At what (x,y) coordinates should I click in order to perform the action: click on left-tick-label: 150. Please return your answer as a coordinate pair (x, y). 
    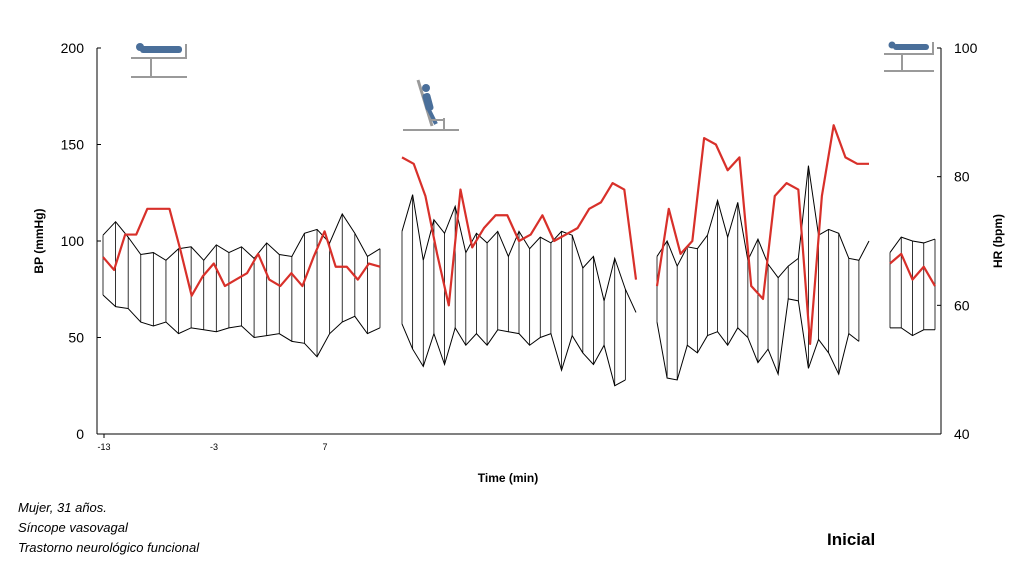
    Looking at the image, I should click on (73, 145).